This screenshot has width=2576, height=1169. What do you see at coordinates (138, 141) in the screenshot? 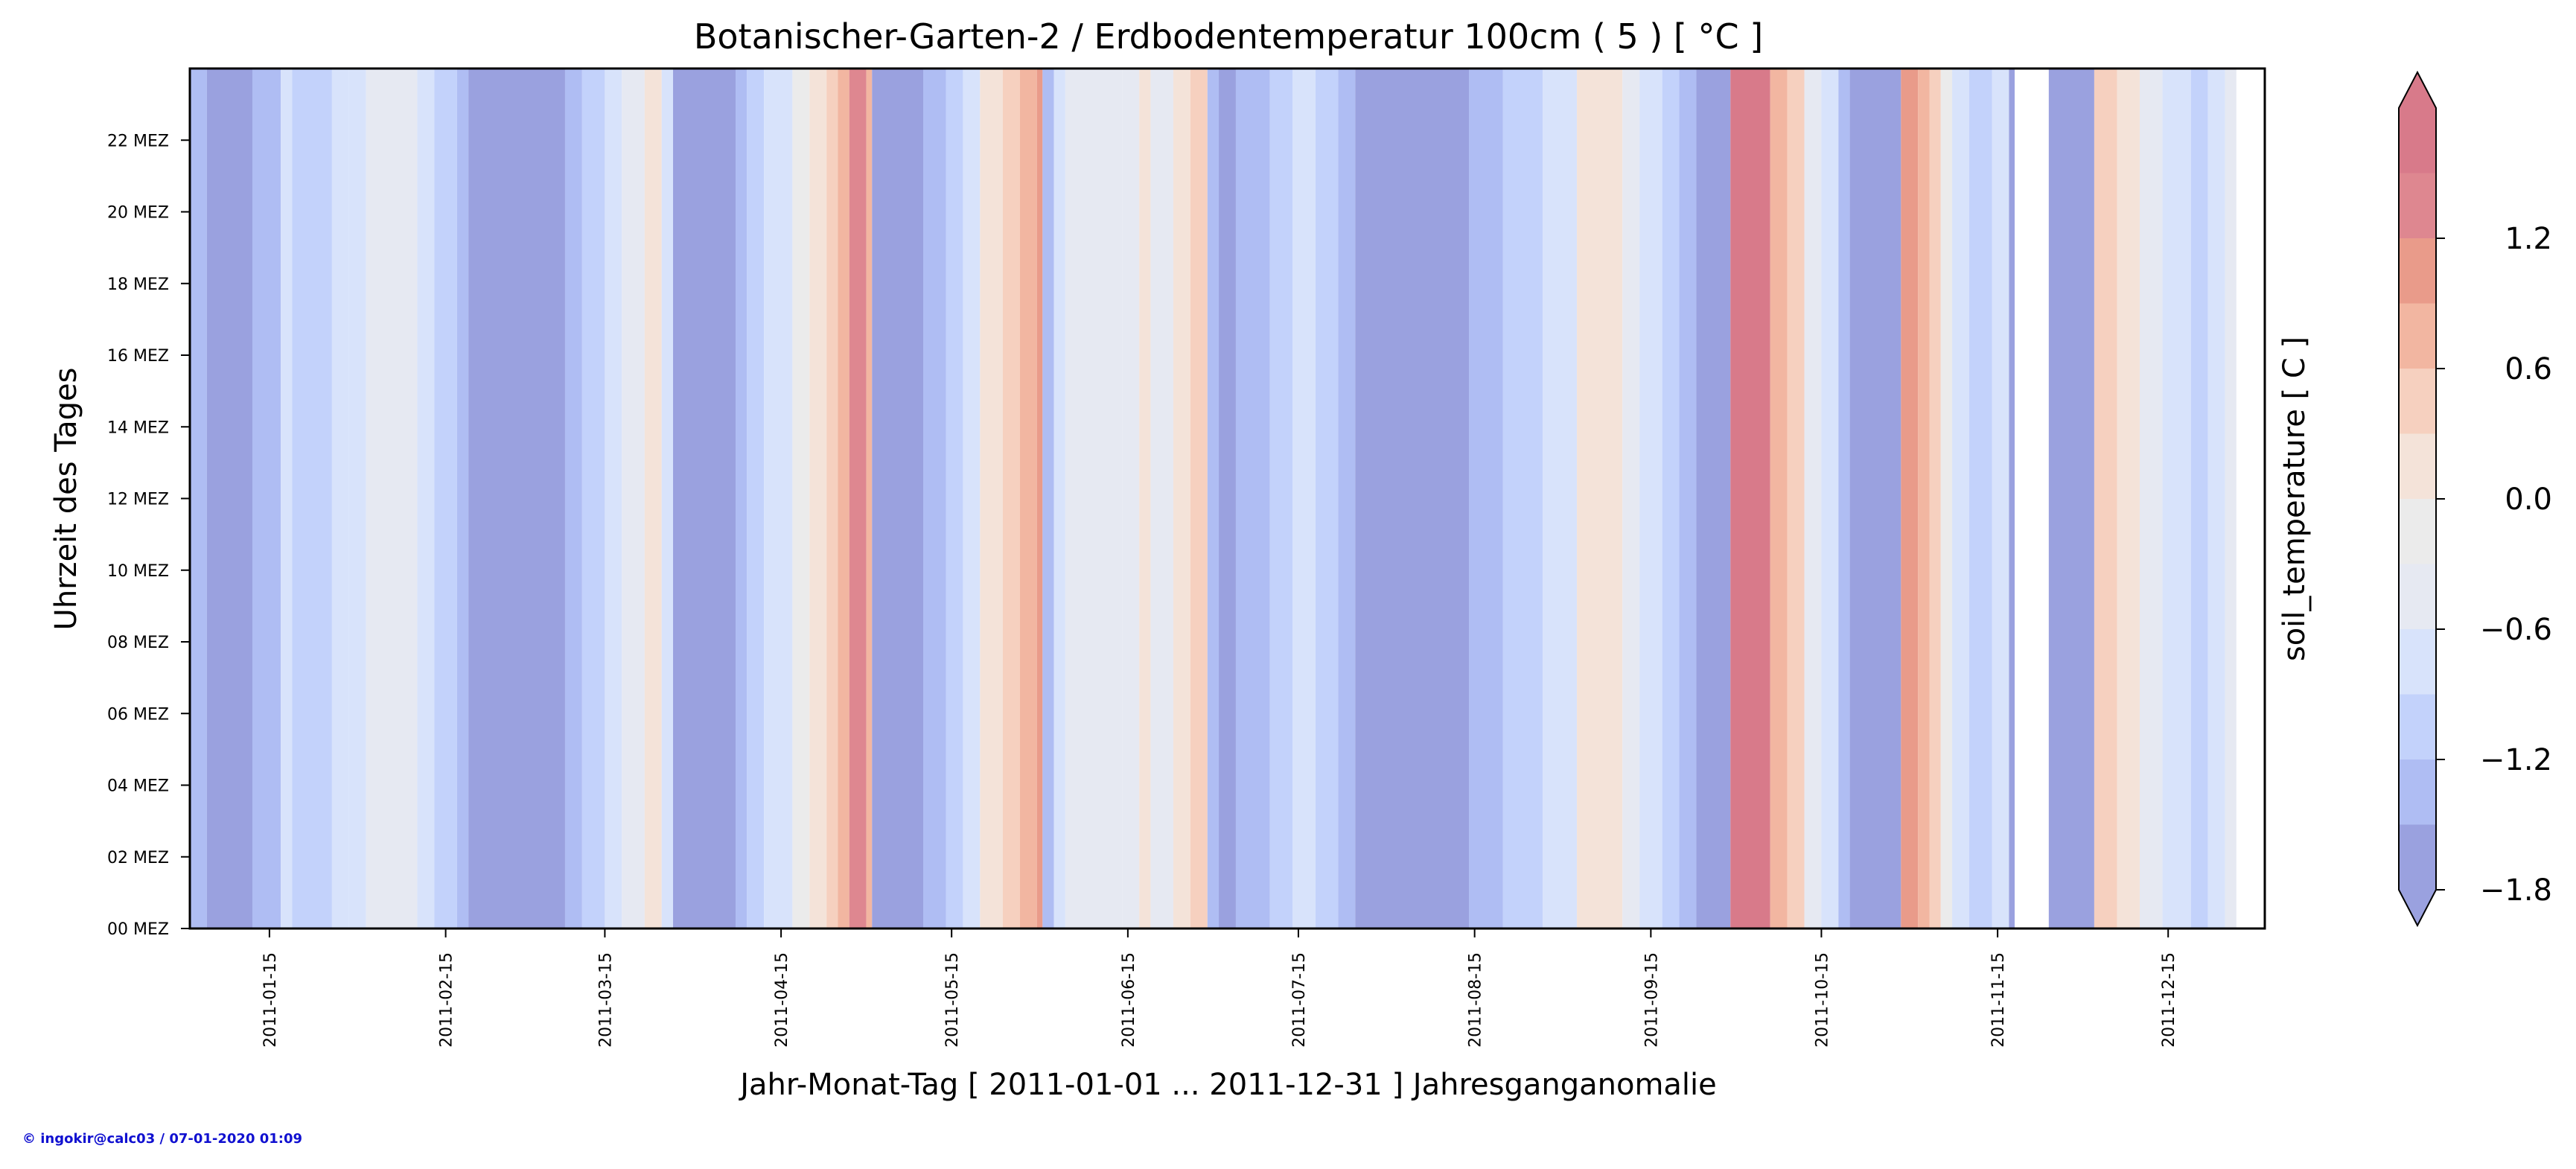
I see `y-tick-label: 22 MEZ` at bounding box center [138, 141].